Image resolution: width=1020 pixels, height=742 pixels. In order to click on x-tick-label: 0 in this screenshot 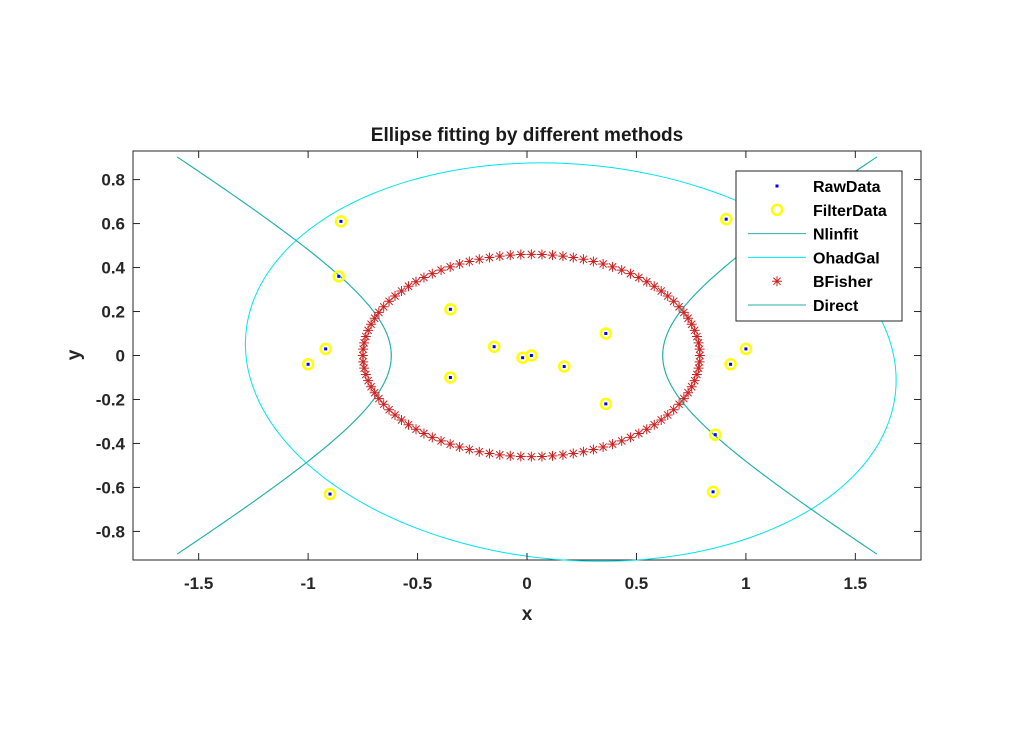, I will do `click(526, 583)`.